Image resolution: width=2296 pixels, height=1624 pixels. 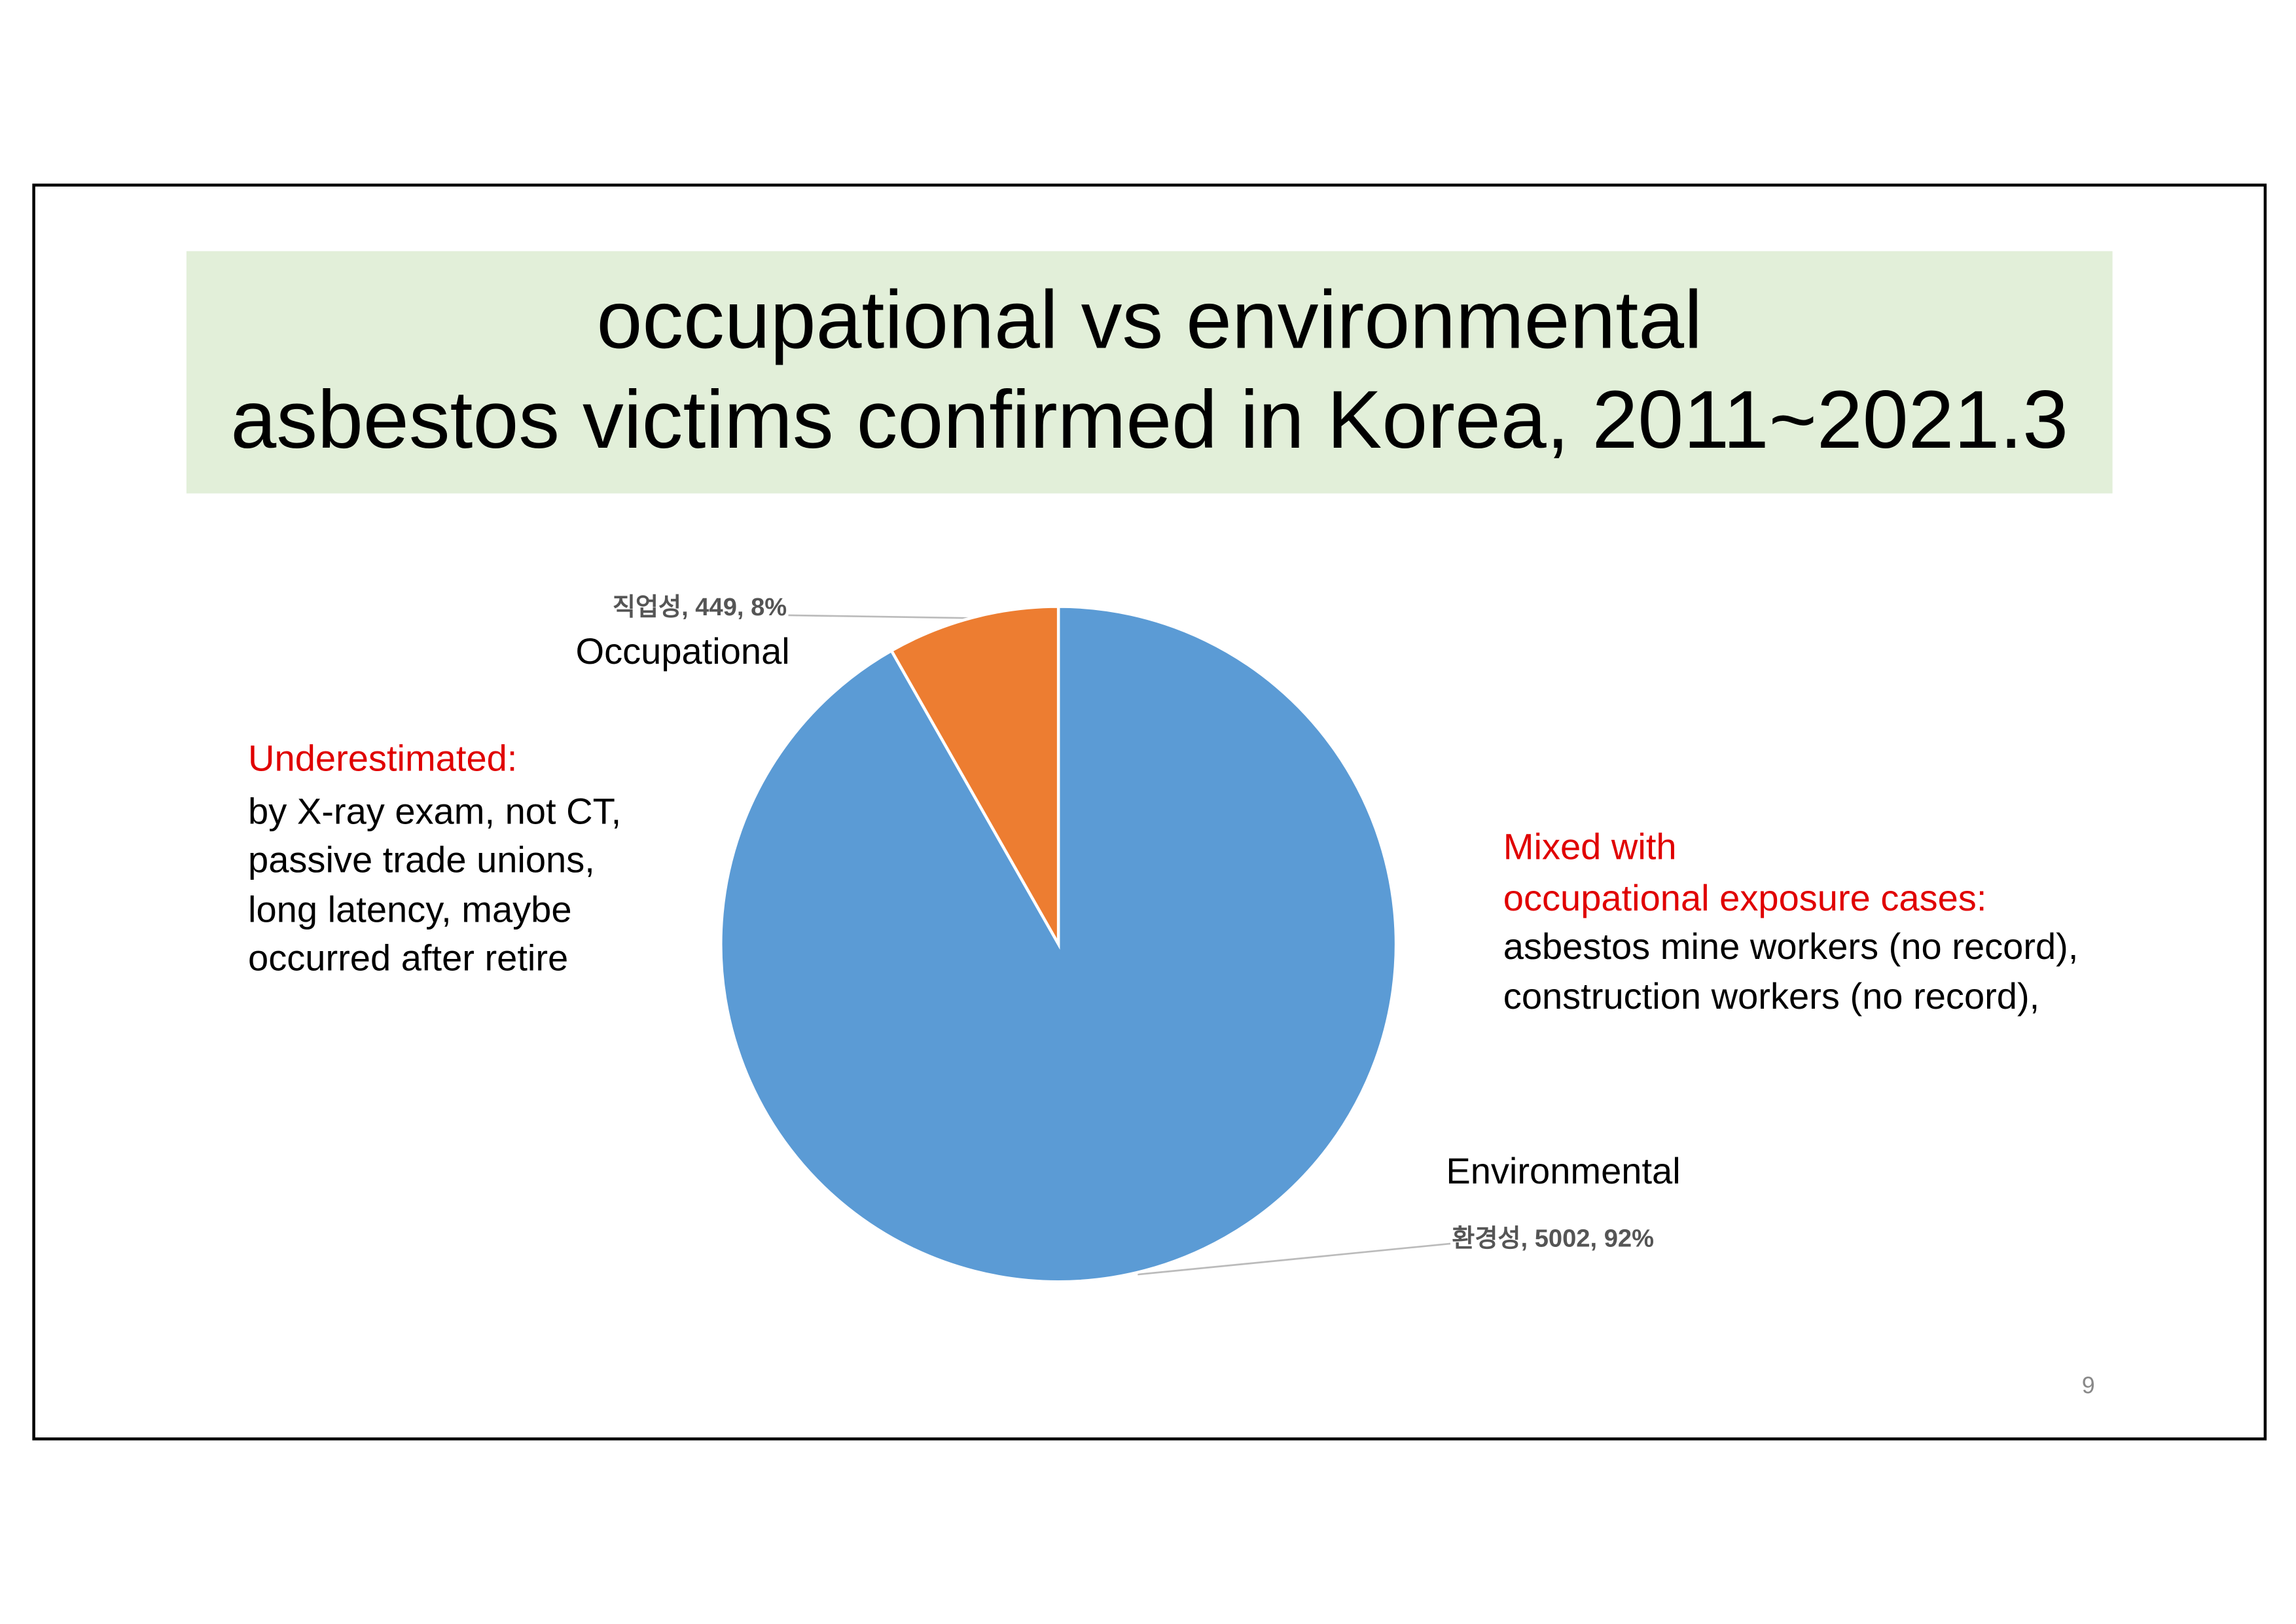 What do you see at coordinates (1587, 1238) in the screenshot?
I see `value-label: , 5002, 92%` at bounding box center [1587, 1238].